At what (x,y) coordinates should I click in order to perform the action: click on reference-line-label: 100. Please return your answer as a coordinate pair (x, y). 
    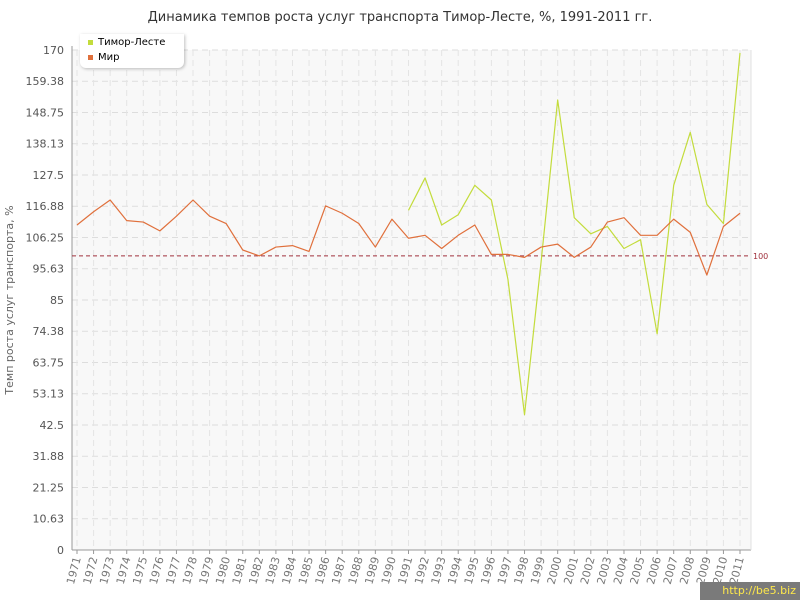
    Looking at the image, I should click on (760, 256).